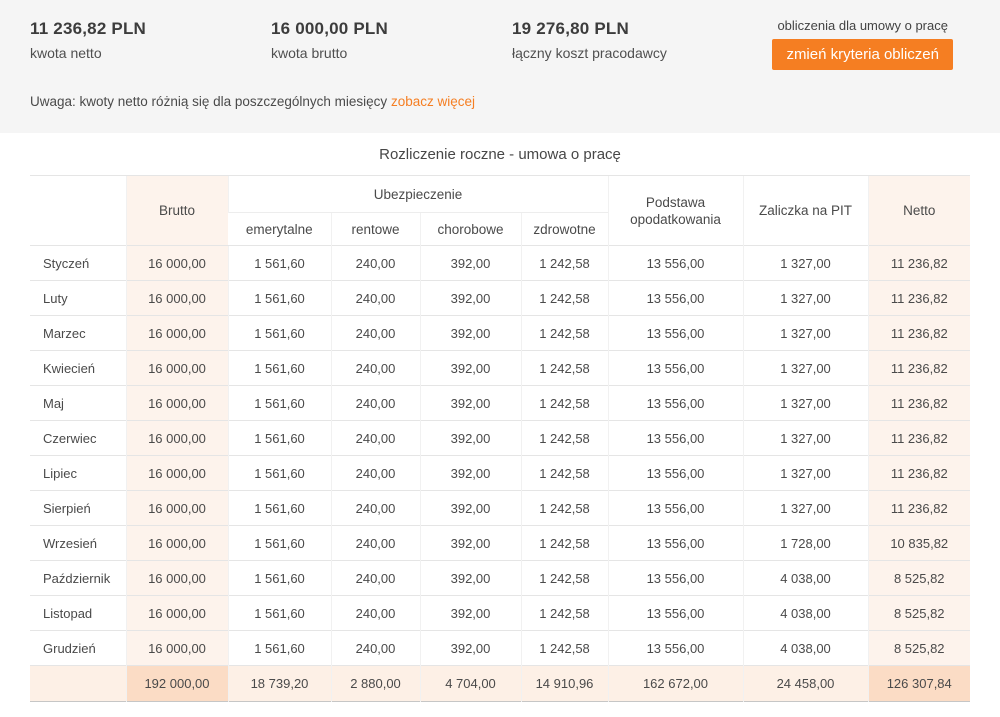  I want to click on month-cell: Październik, so click(78, 578).